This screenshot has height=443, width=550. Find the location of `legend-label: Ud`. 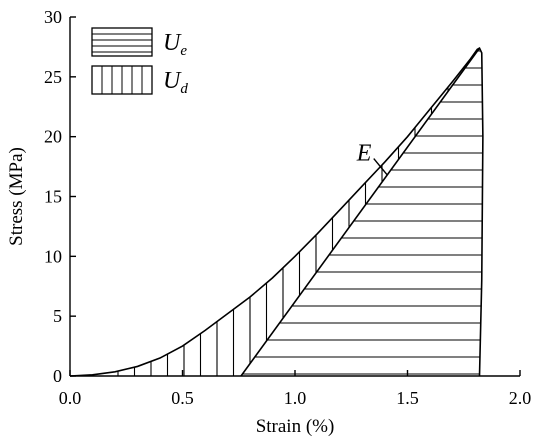

legend-label: Ud is located at coordinates (175, 82).